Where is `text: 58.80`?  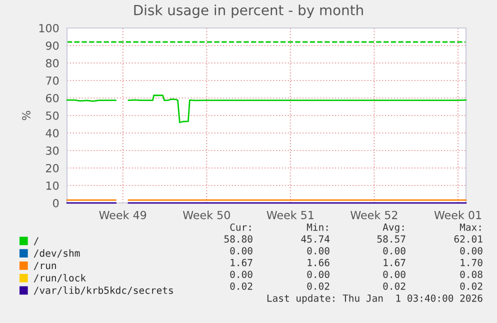 text: 58.80 is located at coordinates (238, 239).